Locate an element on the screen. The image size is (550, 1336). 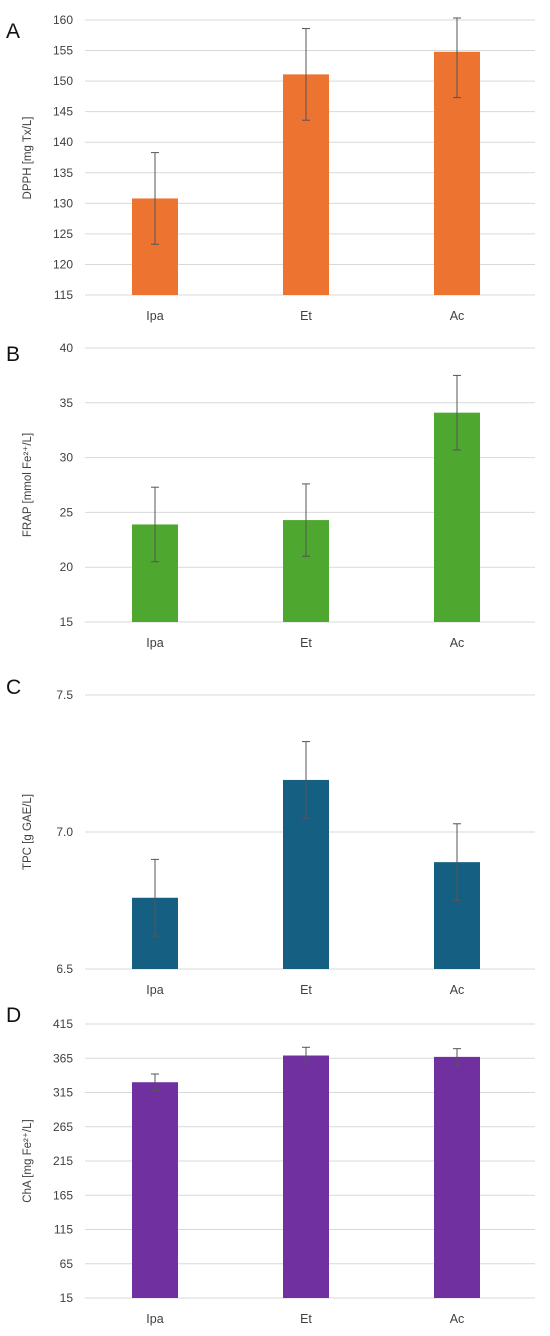
y-tick-label: 315 is located at coordinates (63, 1093).